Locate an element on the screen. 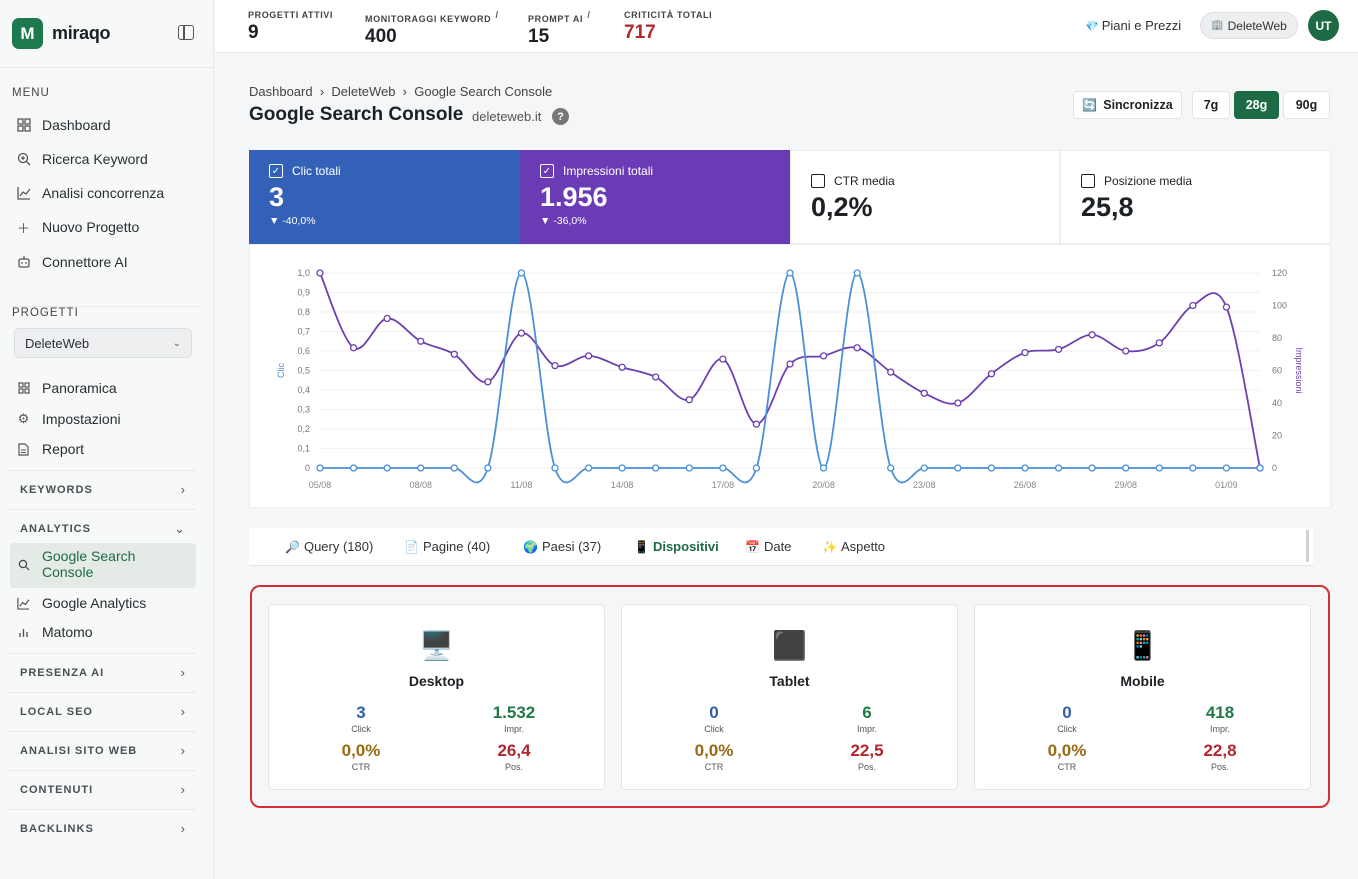 Image resolution: width=1358 pixels, height=879 pixels. nav-nuovo-progetto: ＋ Nuovo Progetto is located at coordinates (77, 227).